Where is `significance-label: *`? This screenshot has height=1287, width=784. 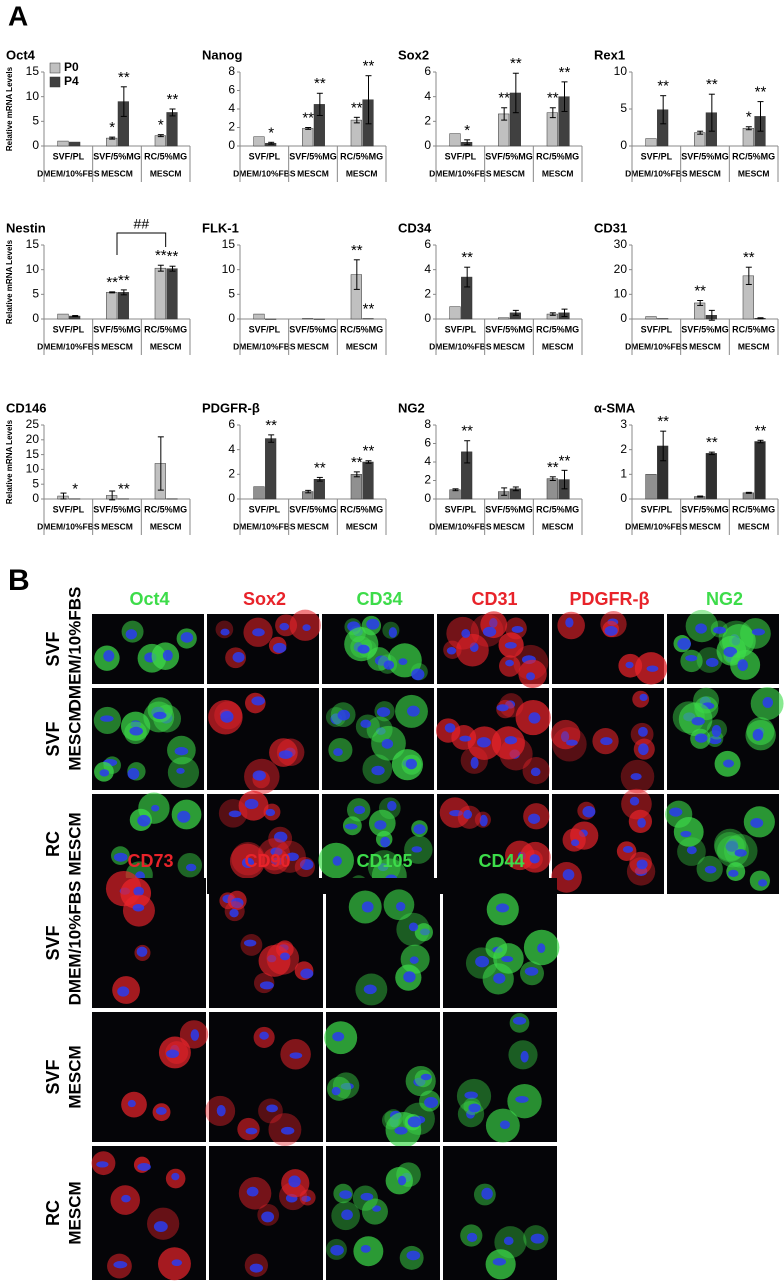 significance-label: * is located at coordinates (467, 130).